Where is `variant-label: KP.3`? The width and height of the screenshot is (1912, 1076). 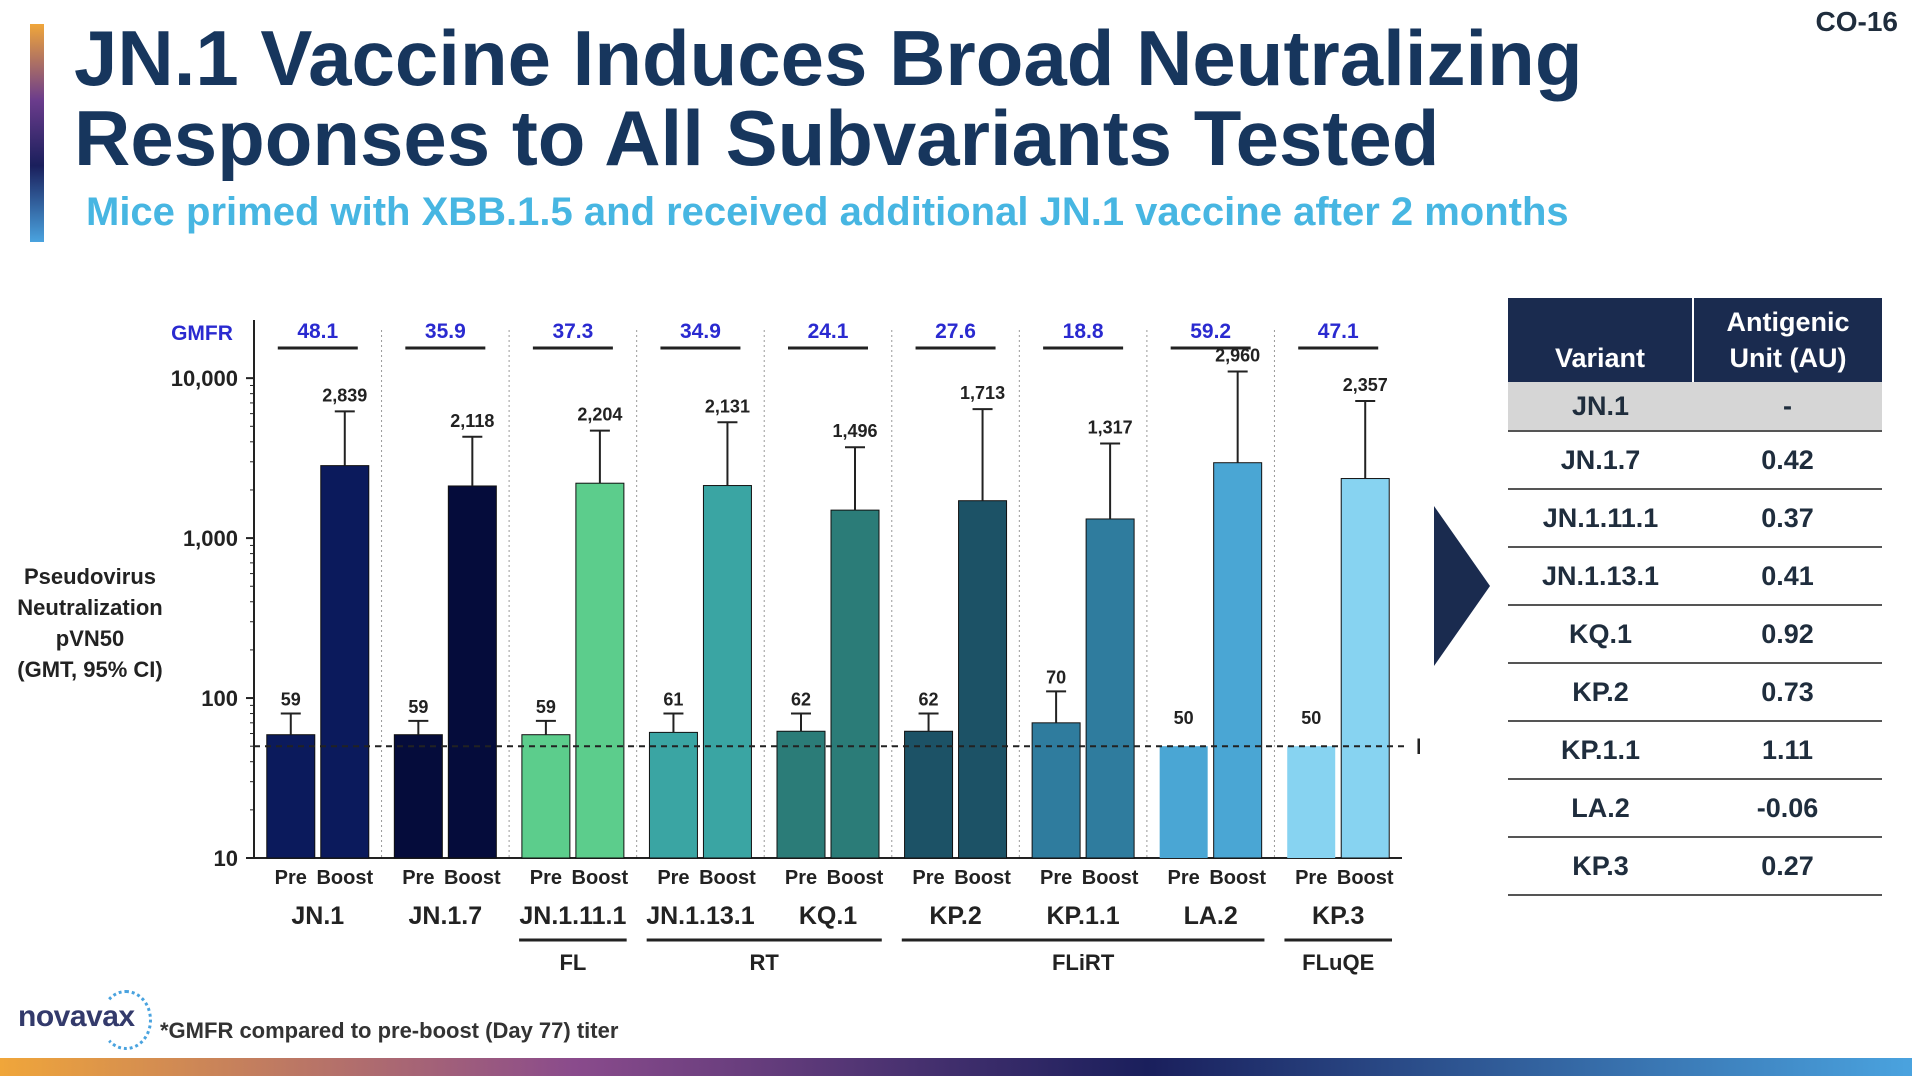
variant-label: KP.3 is located at coordinates (1338, 916).